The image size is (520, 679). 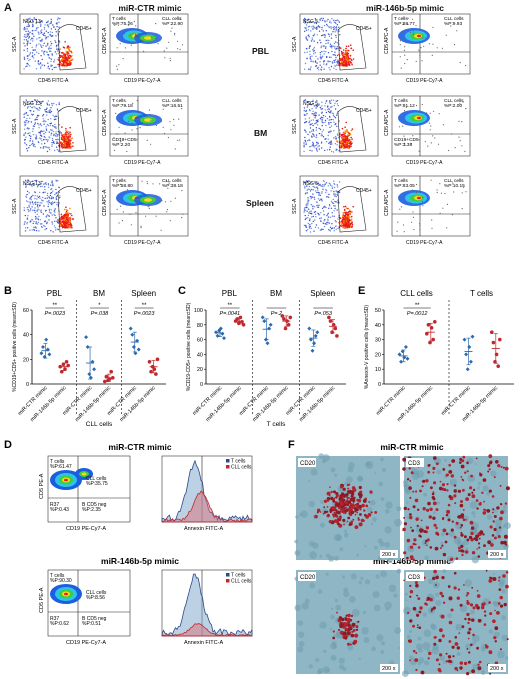 What do you see at coordinates (122, 186) in the screenshot?
I see `quadrant-tl-pct: %P:58.80` at bounding box center [122, 186].